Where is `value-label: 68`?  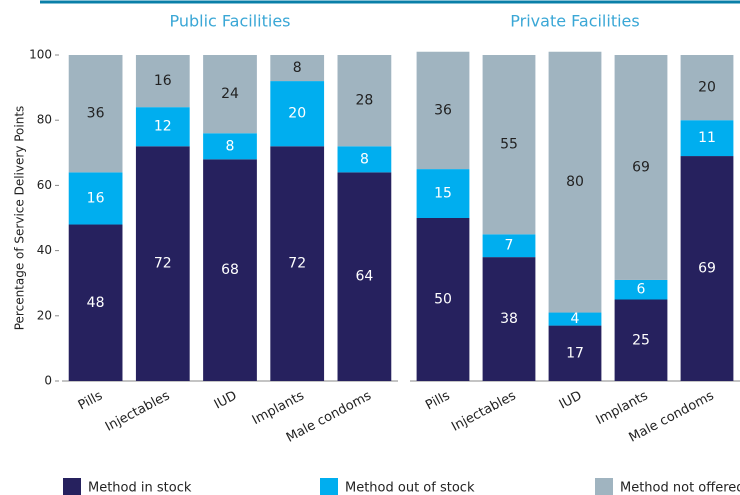
value-label: 68 is located at coordinates (230, 270).